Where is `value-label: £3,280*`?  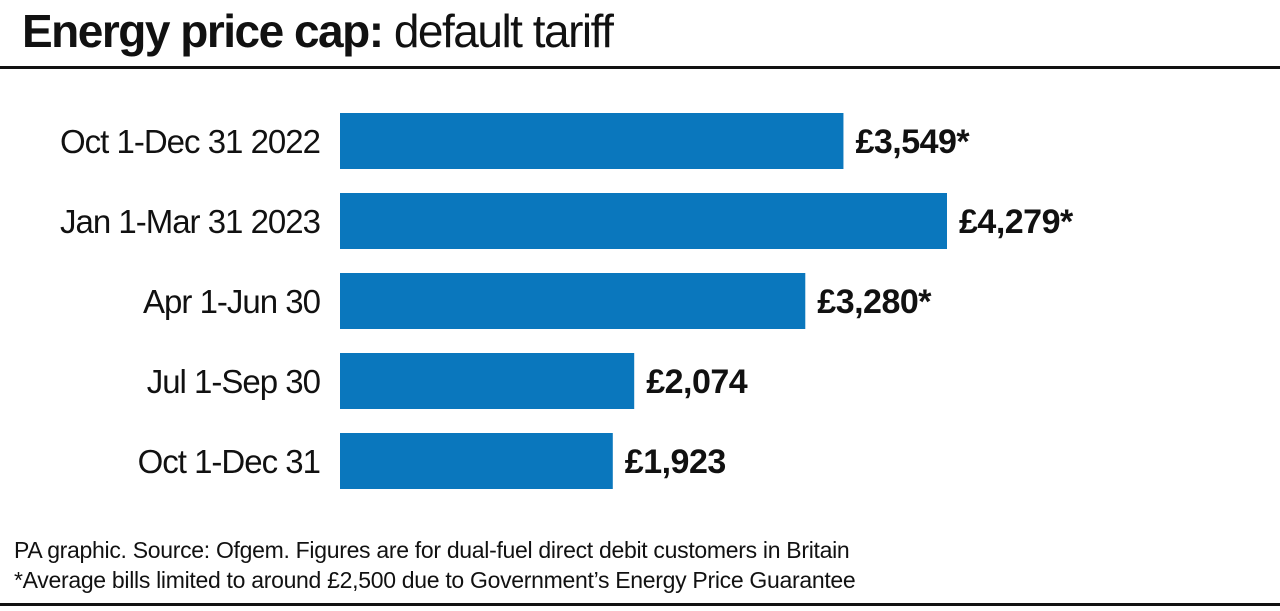 value-label: £3,280* is located at coordinates (874, 302).